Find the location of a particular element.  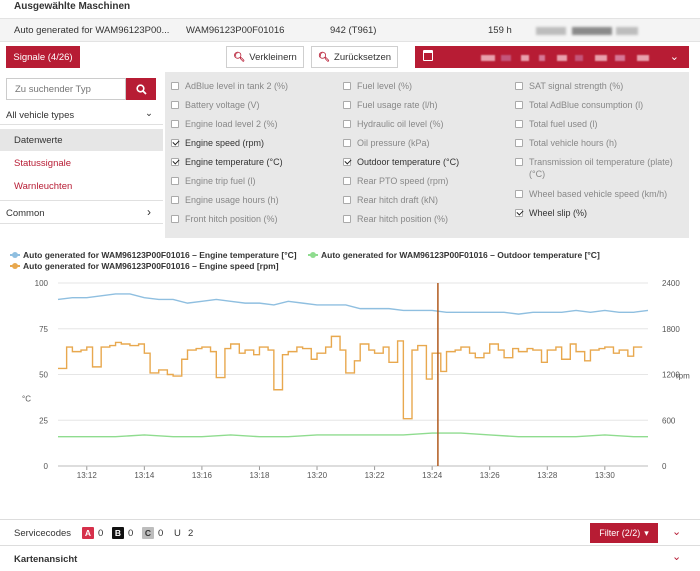

signal-checkbox: Engine load level 2 (%) is located at coordinates (253, 125).